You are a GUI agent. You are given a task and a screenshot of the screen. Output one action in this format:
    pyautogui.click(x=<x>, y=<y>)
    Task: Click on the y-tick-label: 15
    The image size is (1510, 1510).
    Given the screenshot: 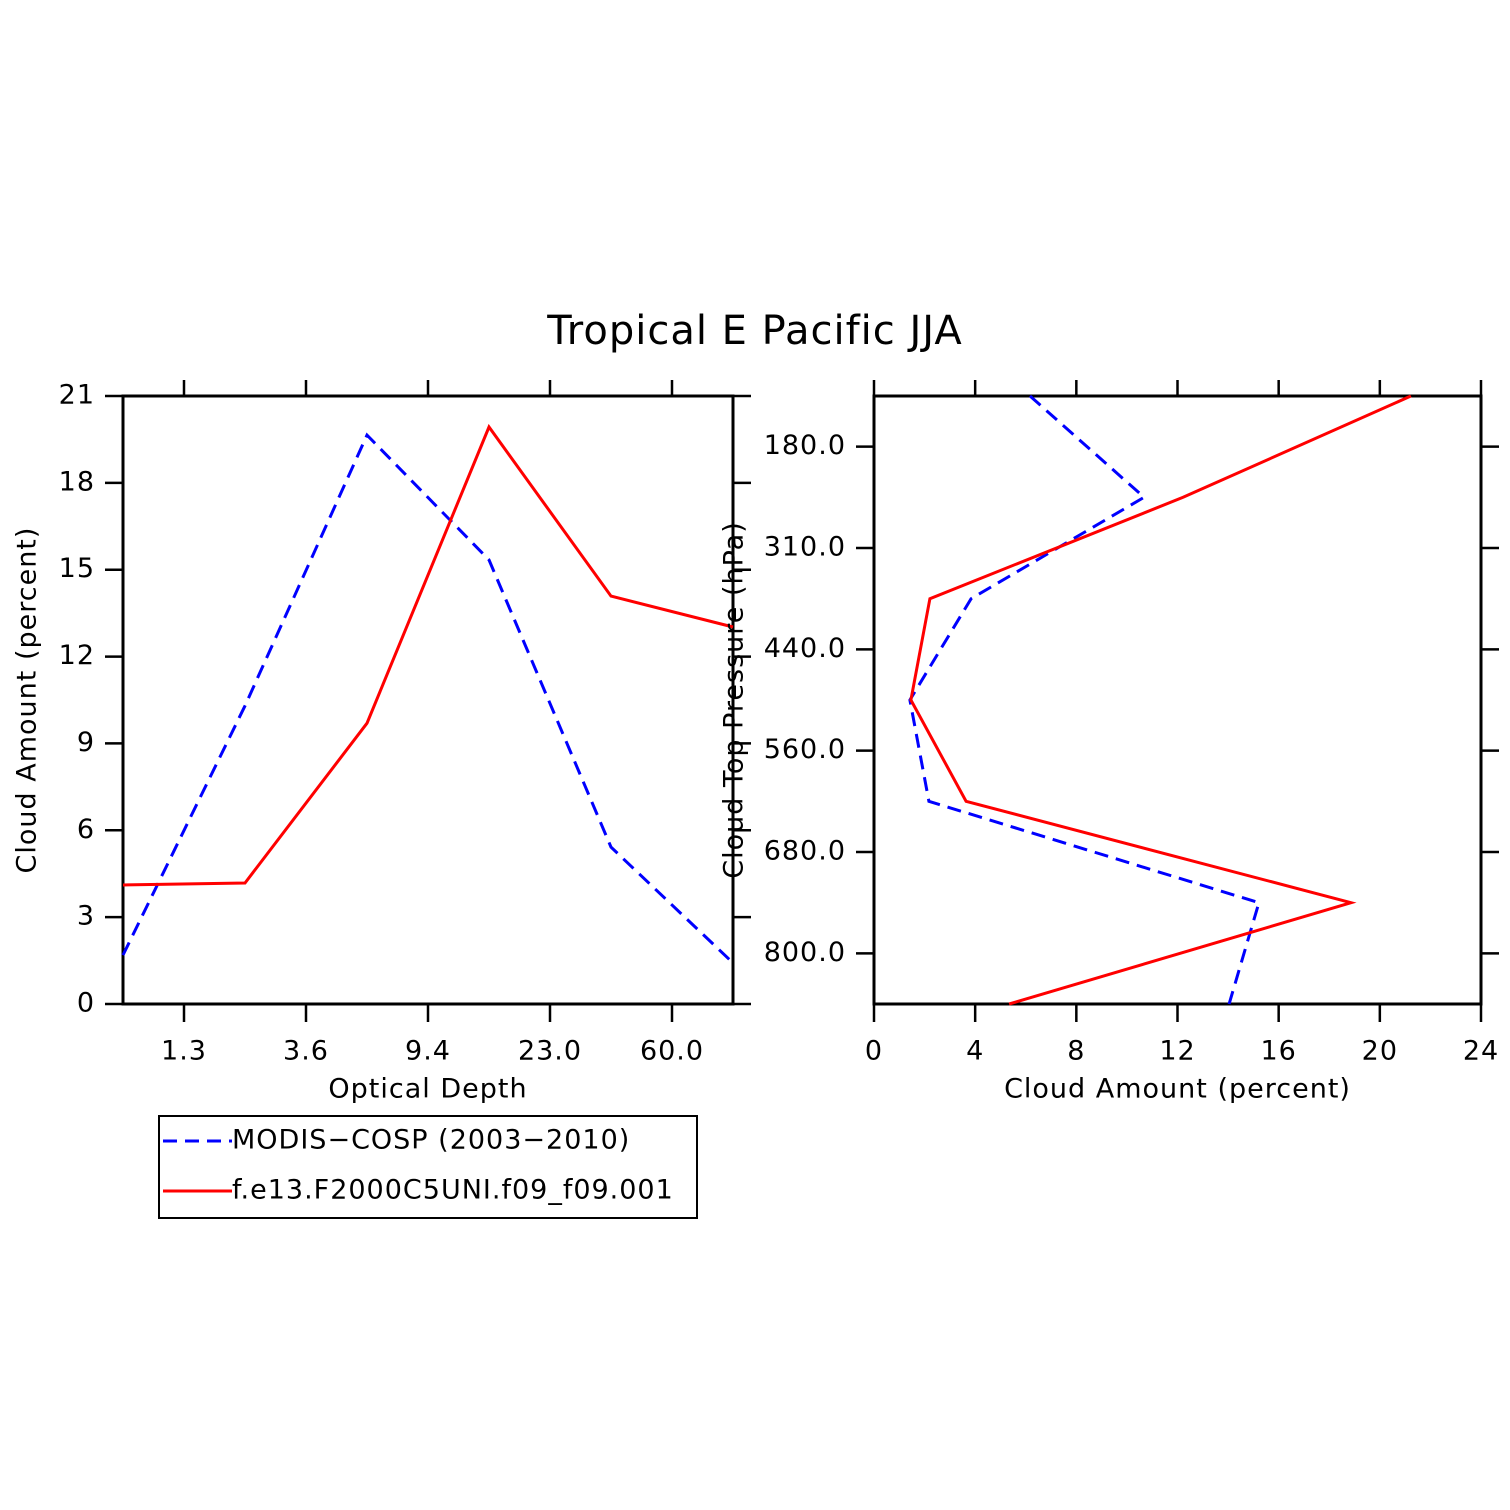 What is the action you would take?
    pyautogui.click(x=77, y=568)
    